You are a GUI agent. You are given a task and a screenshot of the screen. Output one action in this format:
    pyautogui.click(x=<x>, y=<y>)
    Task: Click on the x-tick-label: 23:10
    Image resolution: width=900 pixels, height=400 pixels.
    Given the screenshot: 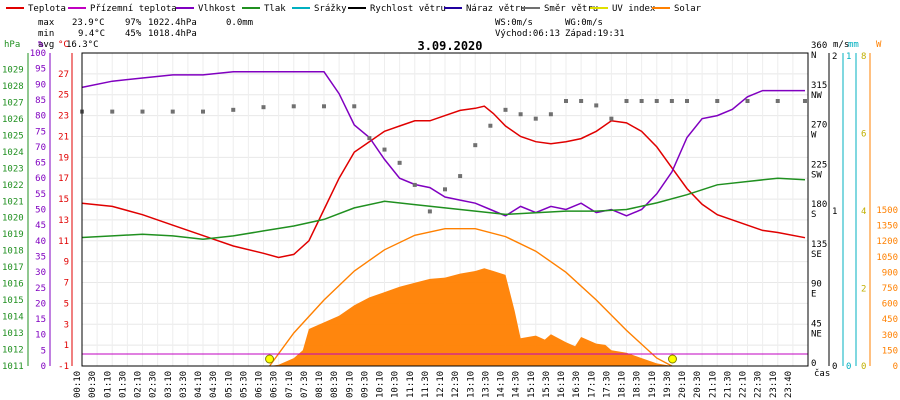 What is the action you would take?
    pyautogui.click(x=774, y=384)
    